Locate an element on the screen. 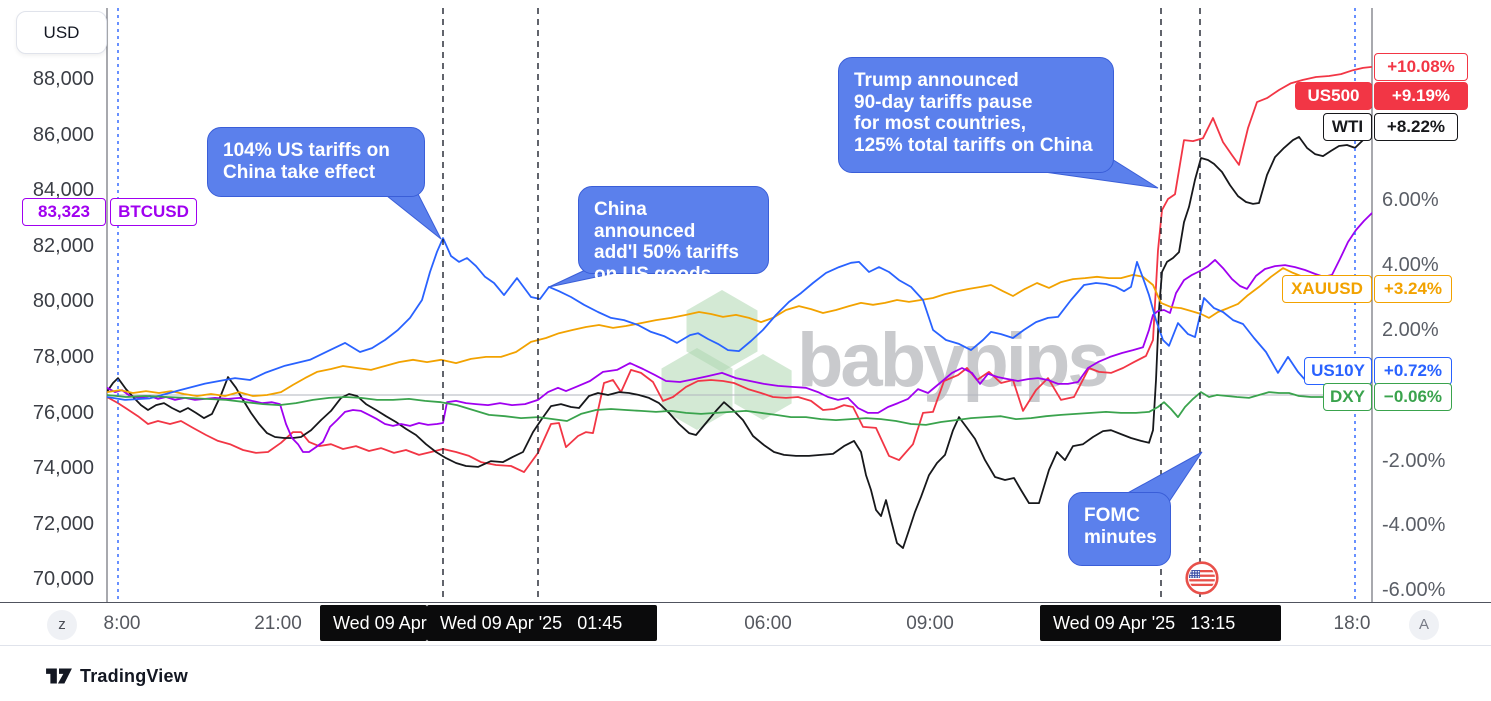  autoscale-button: A is located at coordinates (1424, 625).